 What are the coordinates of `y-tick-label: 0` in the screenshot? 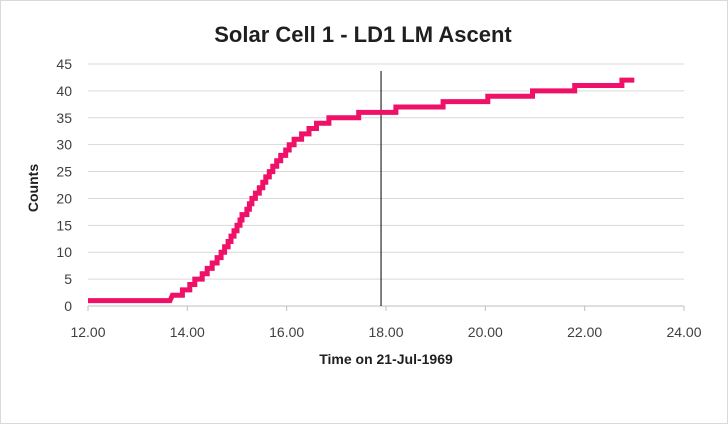 It's located at (68, 306).